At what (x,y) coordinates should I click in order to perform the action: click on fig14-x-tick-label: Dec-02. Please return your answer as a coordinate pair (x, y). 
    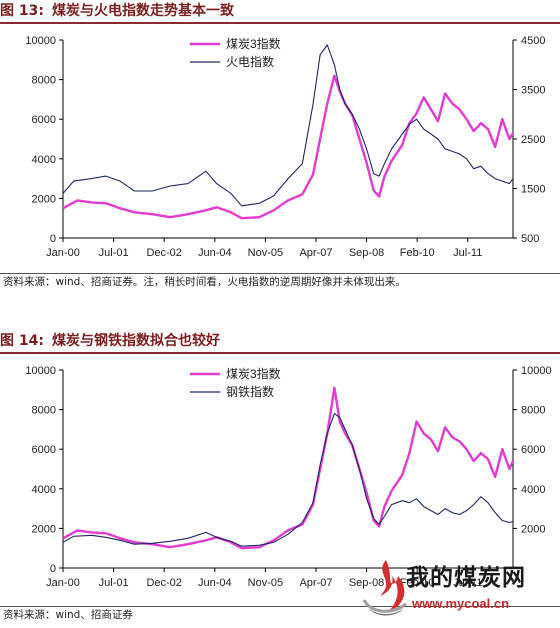
    Looking at the image, I should click on (163, 583).